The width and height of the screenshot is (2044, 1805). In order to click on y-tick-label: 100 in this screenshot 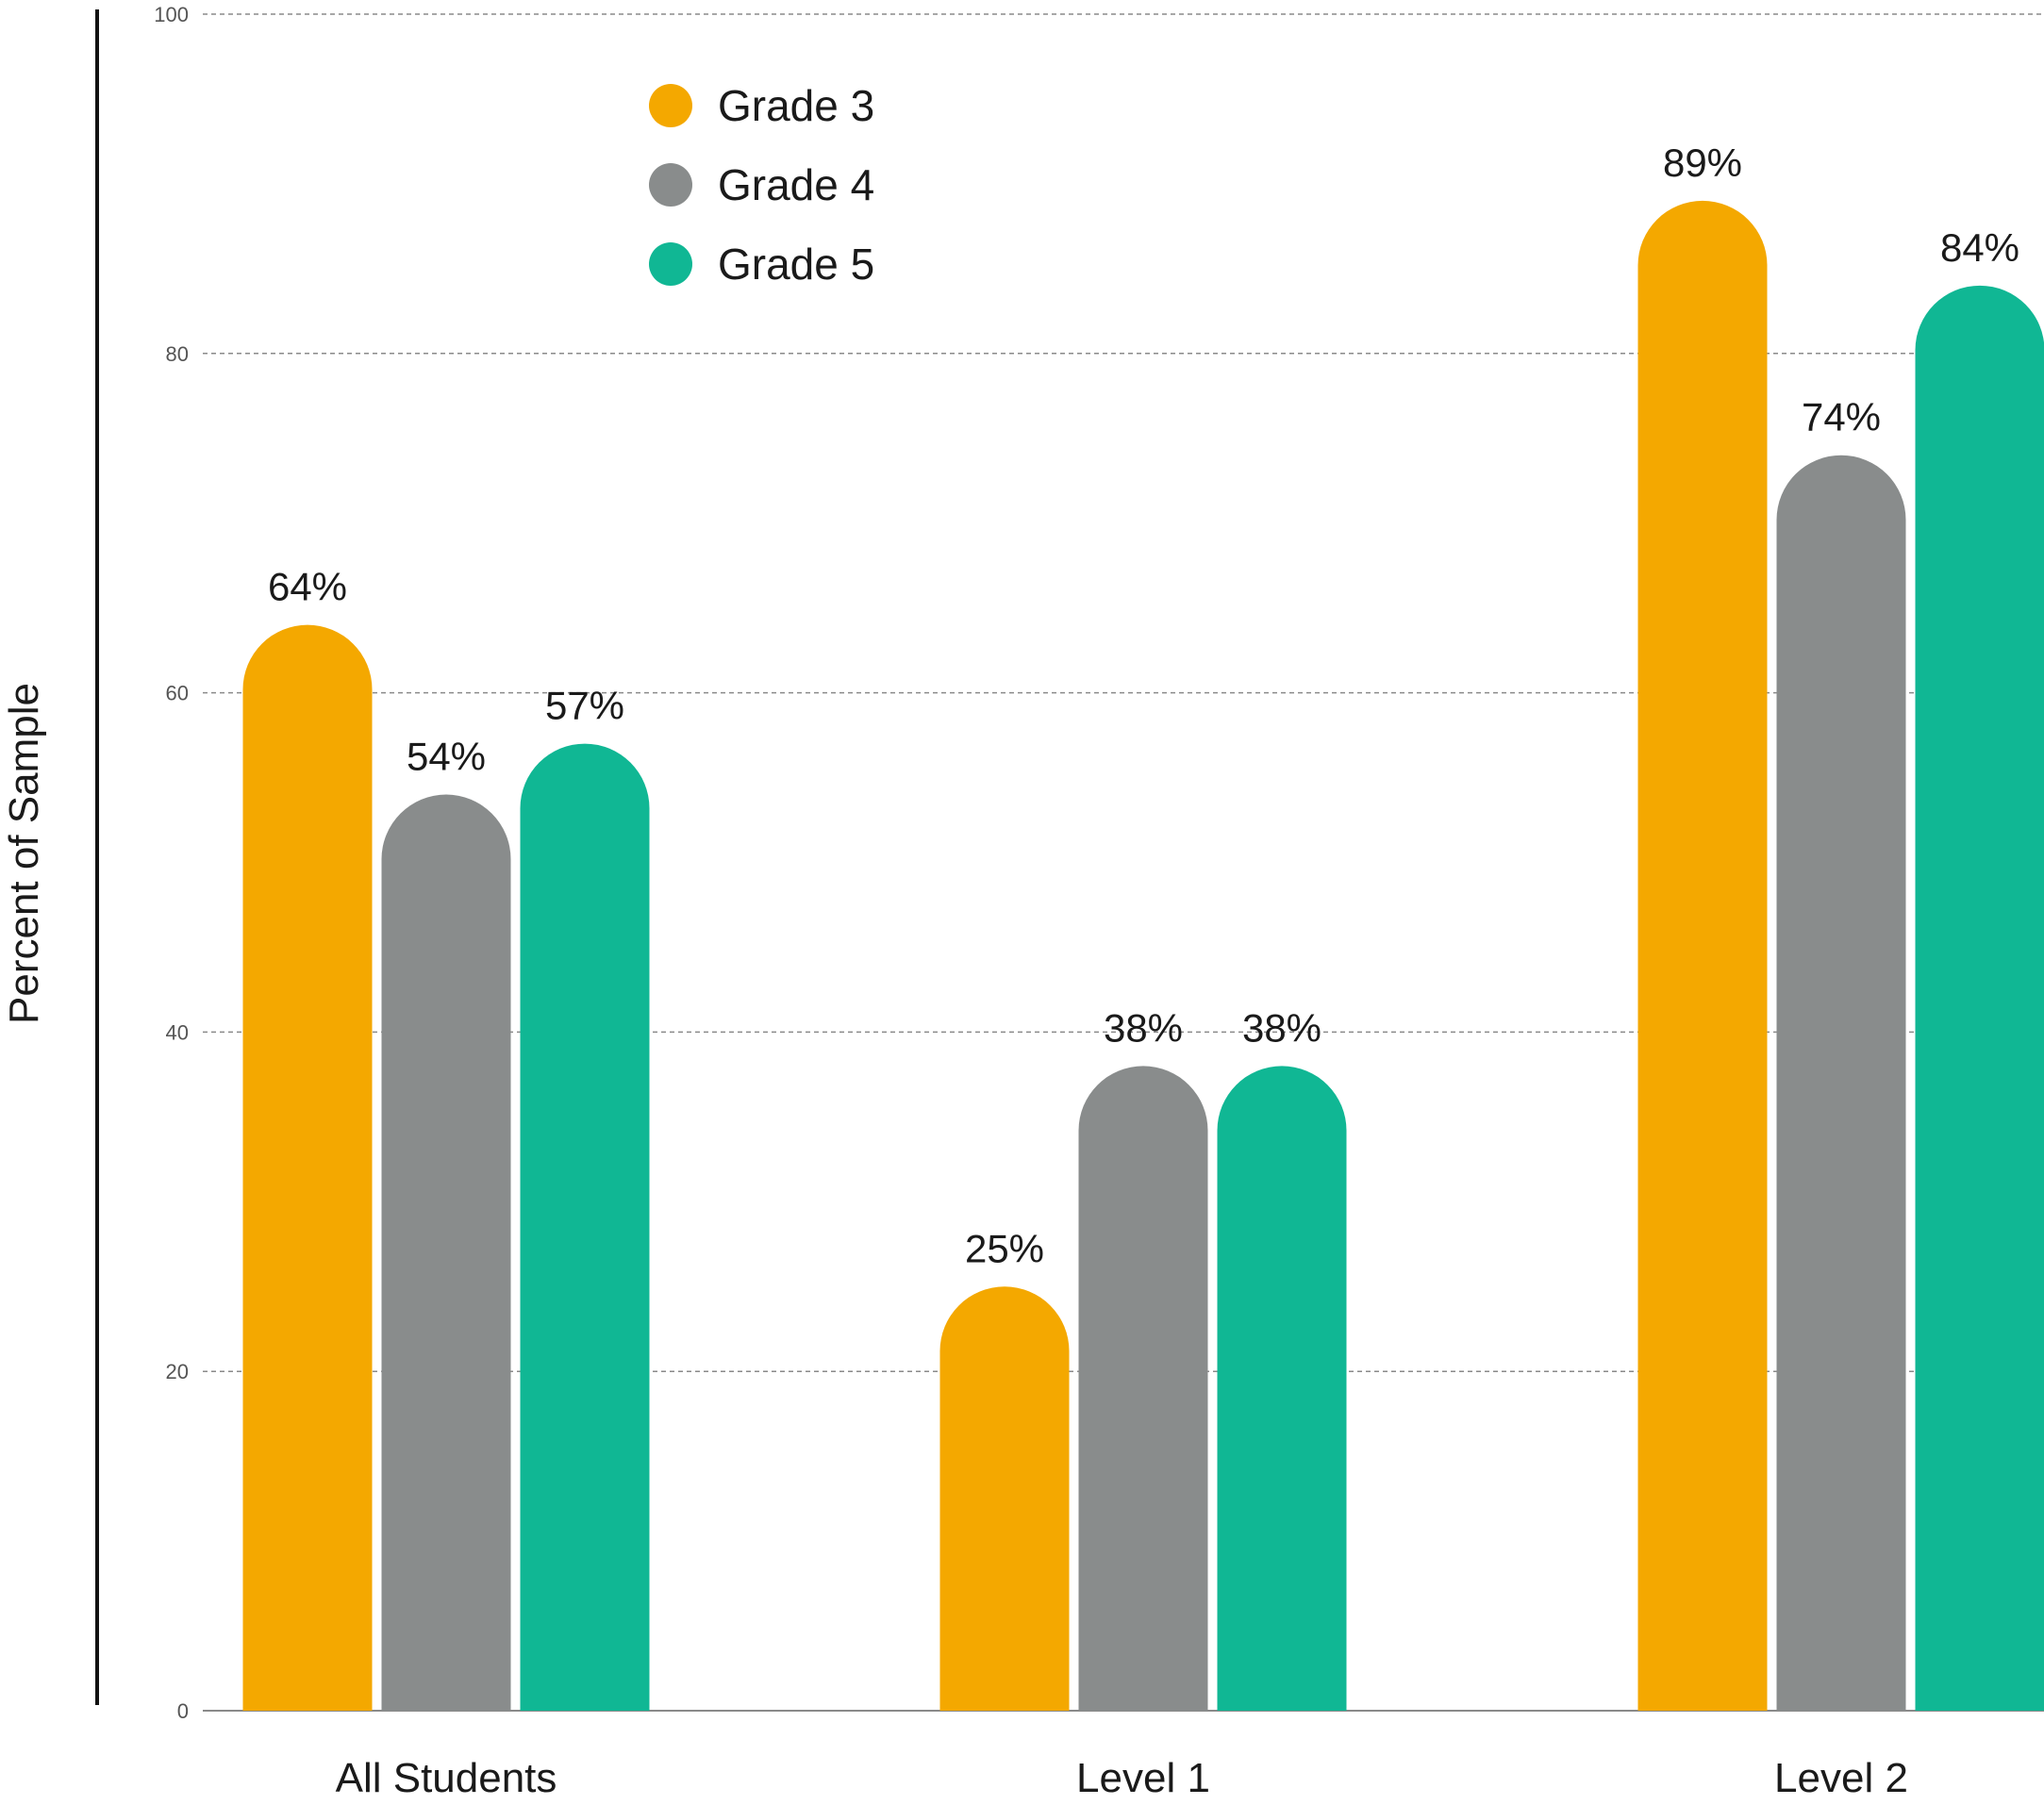, I will do `click(171, 14)`.